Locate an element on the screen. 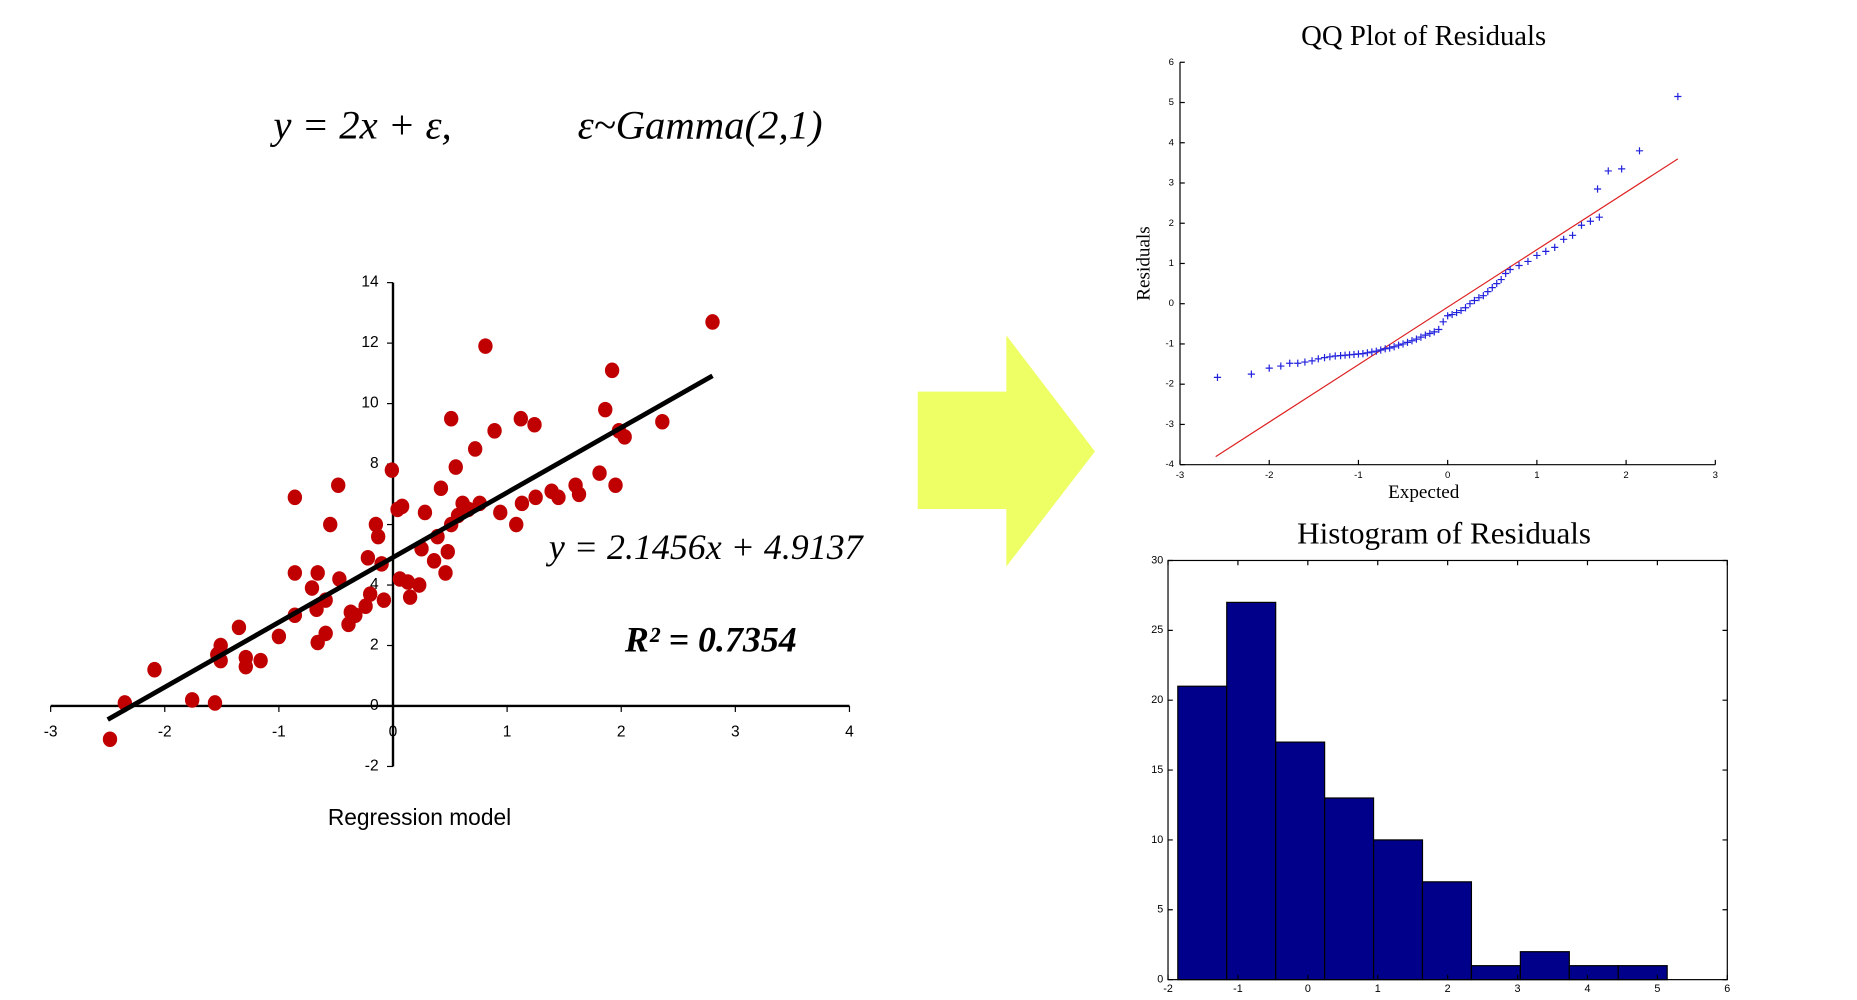 Image resolution: width=1857 pixels, height=1000 pixels. y-tick-label: 15 is located at coordinates (1157, 770).